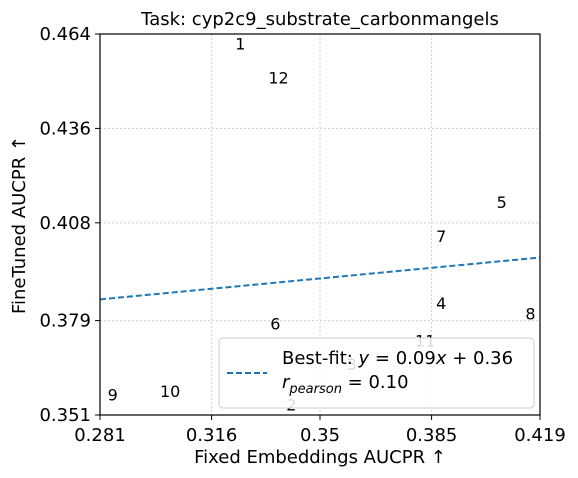 The image size is (578, 478). What do you see at coordinates (65, 223) in the screenshot?
I see `y-tick-label: 0.408` at bounding box center [65, 223].